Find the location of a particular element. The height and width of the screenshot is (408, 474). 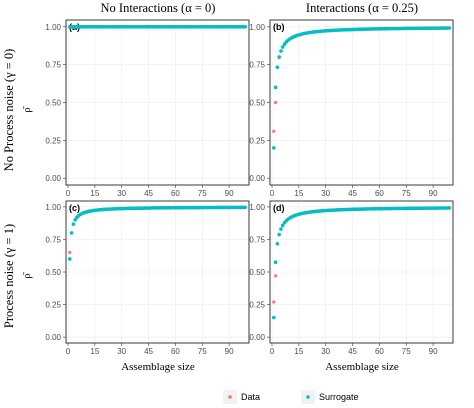

y-axis-title-bottom: ρ̄ is located at coordinates (27, 275).